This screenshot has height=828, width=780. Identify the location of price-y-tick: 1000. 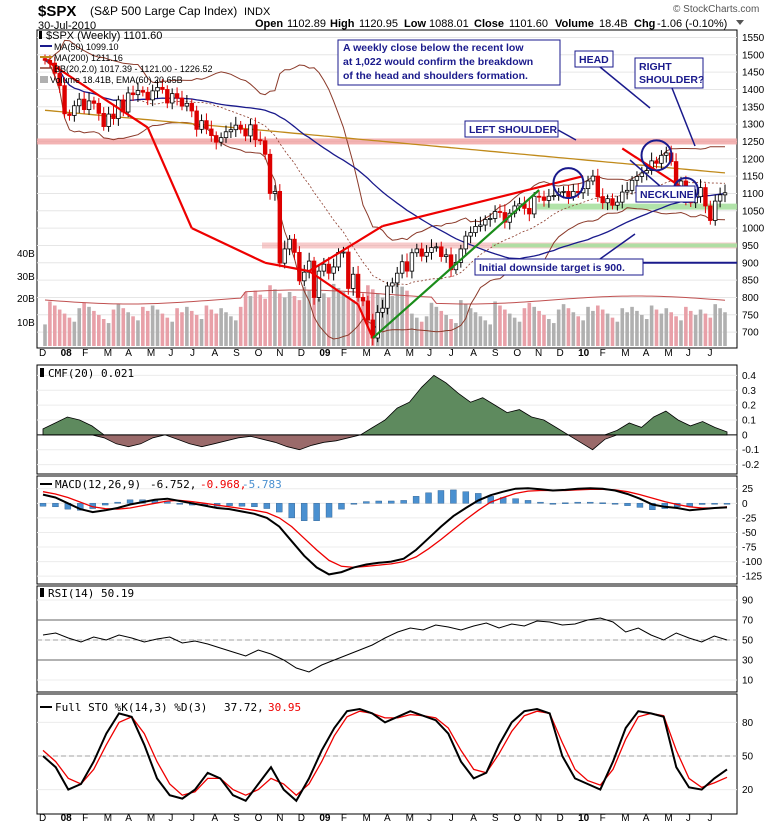
(753, 229).